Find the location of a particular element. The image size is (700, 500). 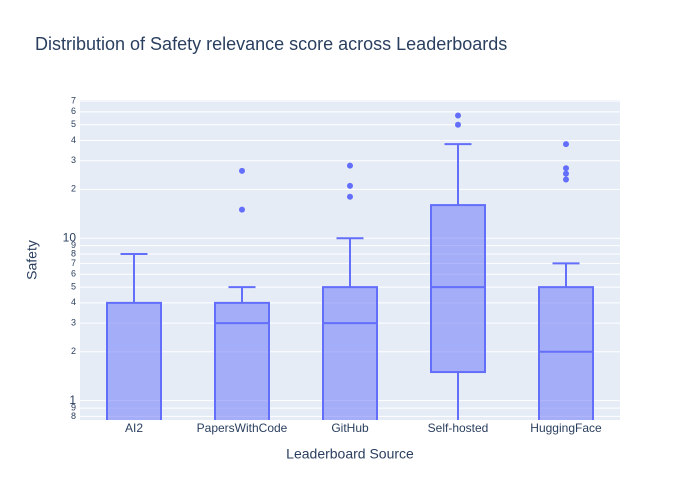

y-tick-label: 10 is located at coordinates (70, 237).